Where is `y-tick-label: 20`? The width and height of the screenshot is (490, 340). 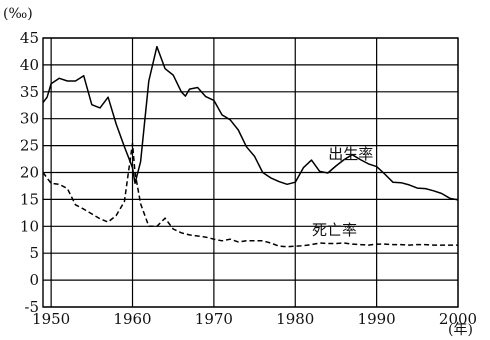
y-tick-label: 20 is located at coordinates (29, 173).